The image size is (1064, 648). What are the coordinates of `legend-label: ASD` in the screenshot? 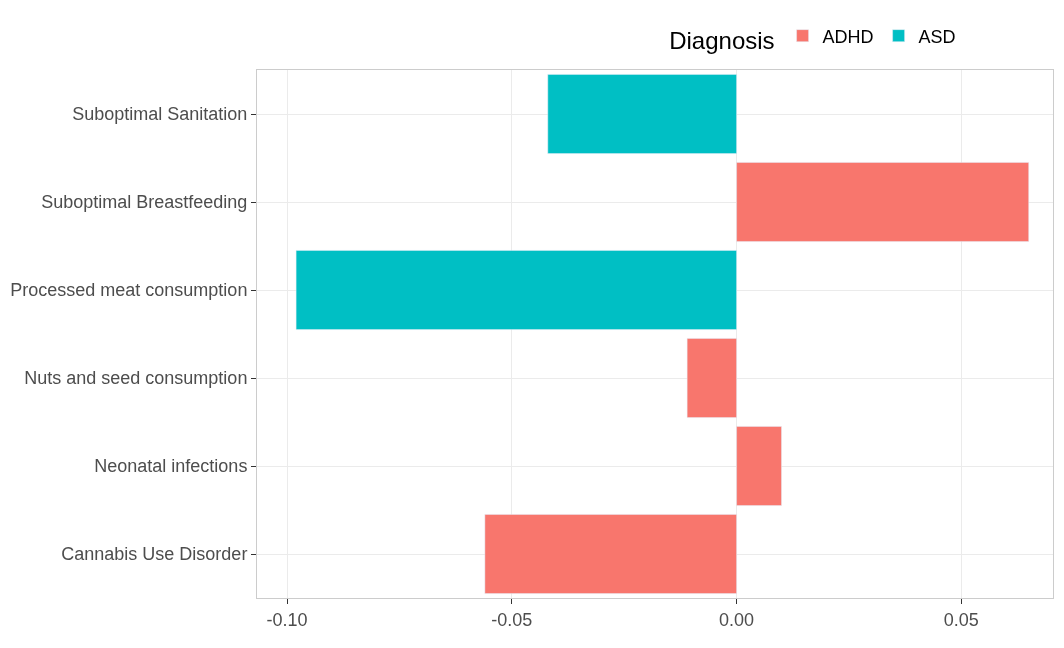 It's located at (937, 36).